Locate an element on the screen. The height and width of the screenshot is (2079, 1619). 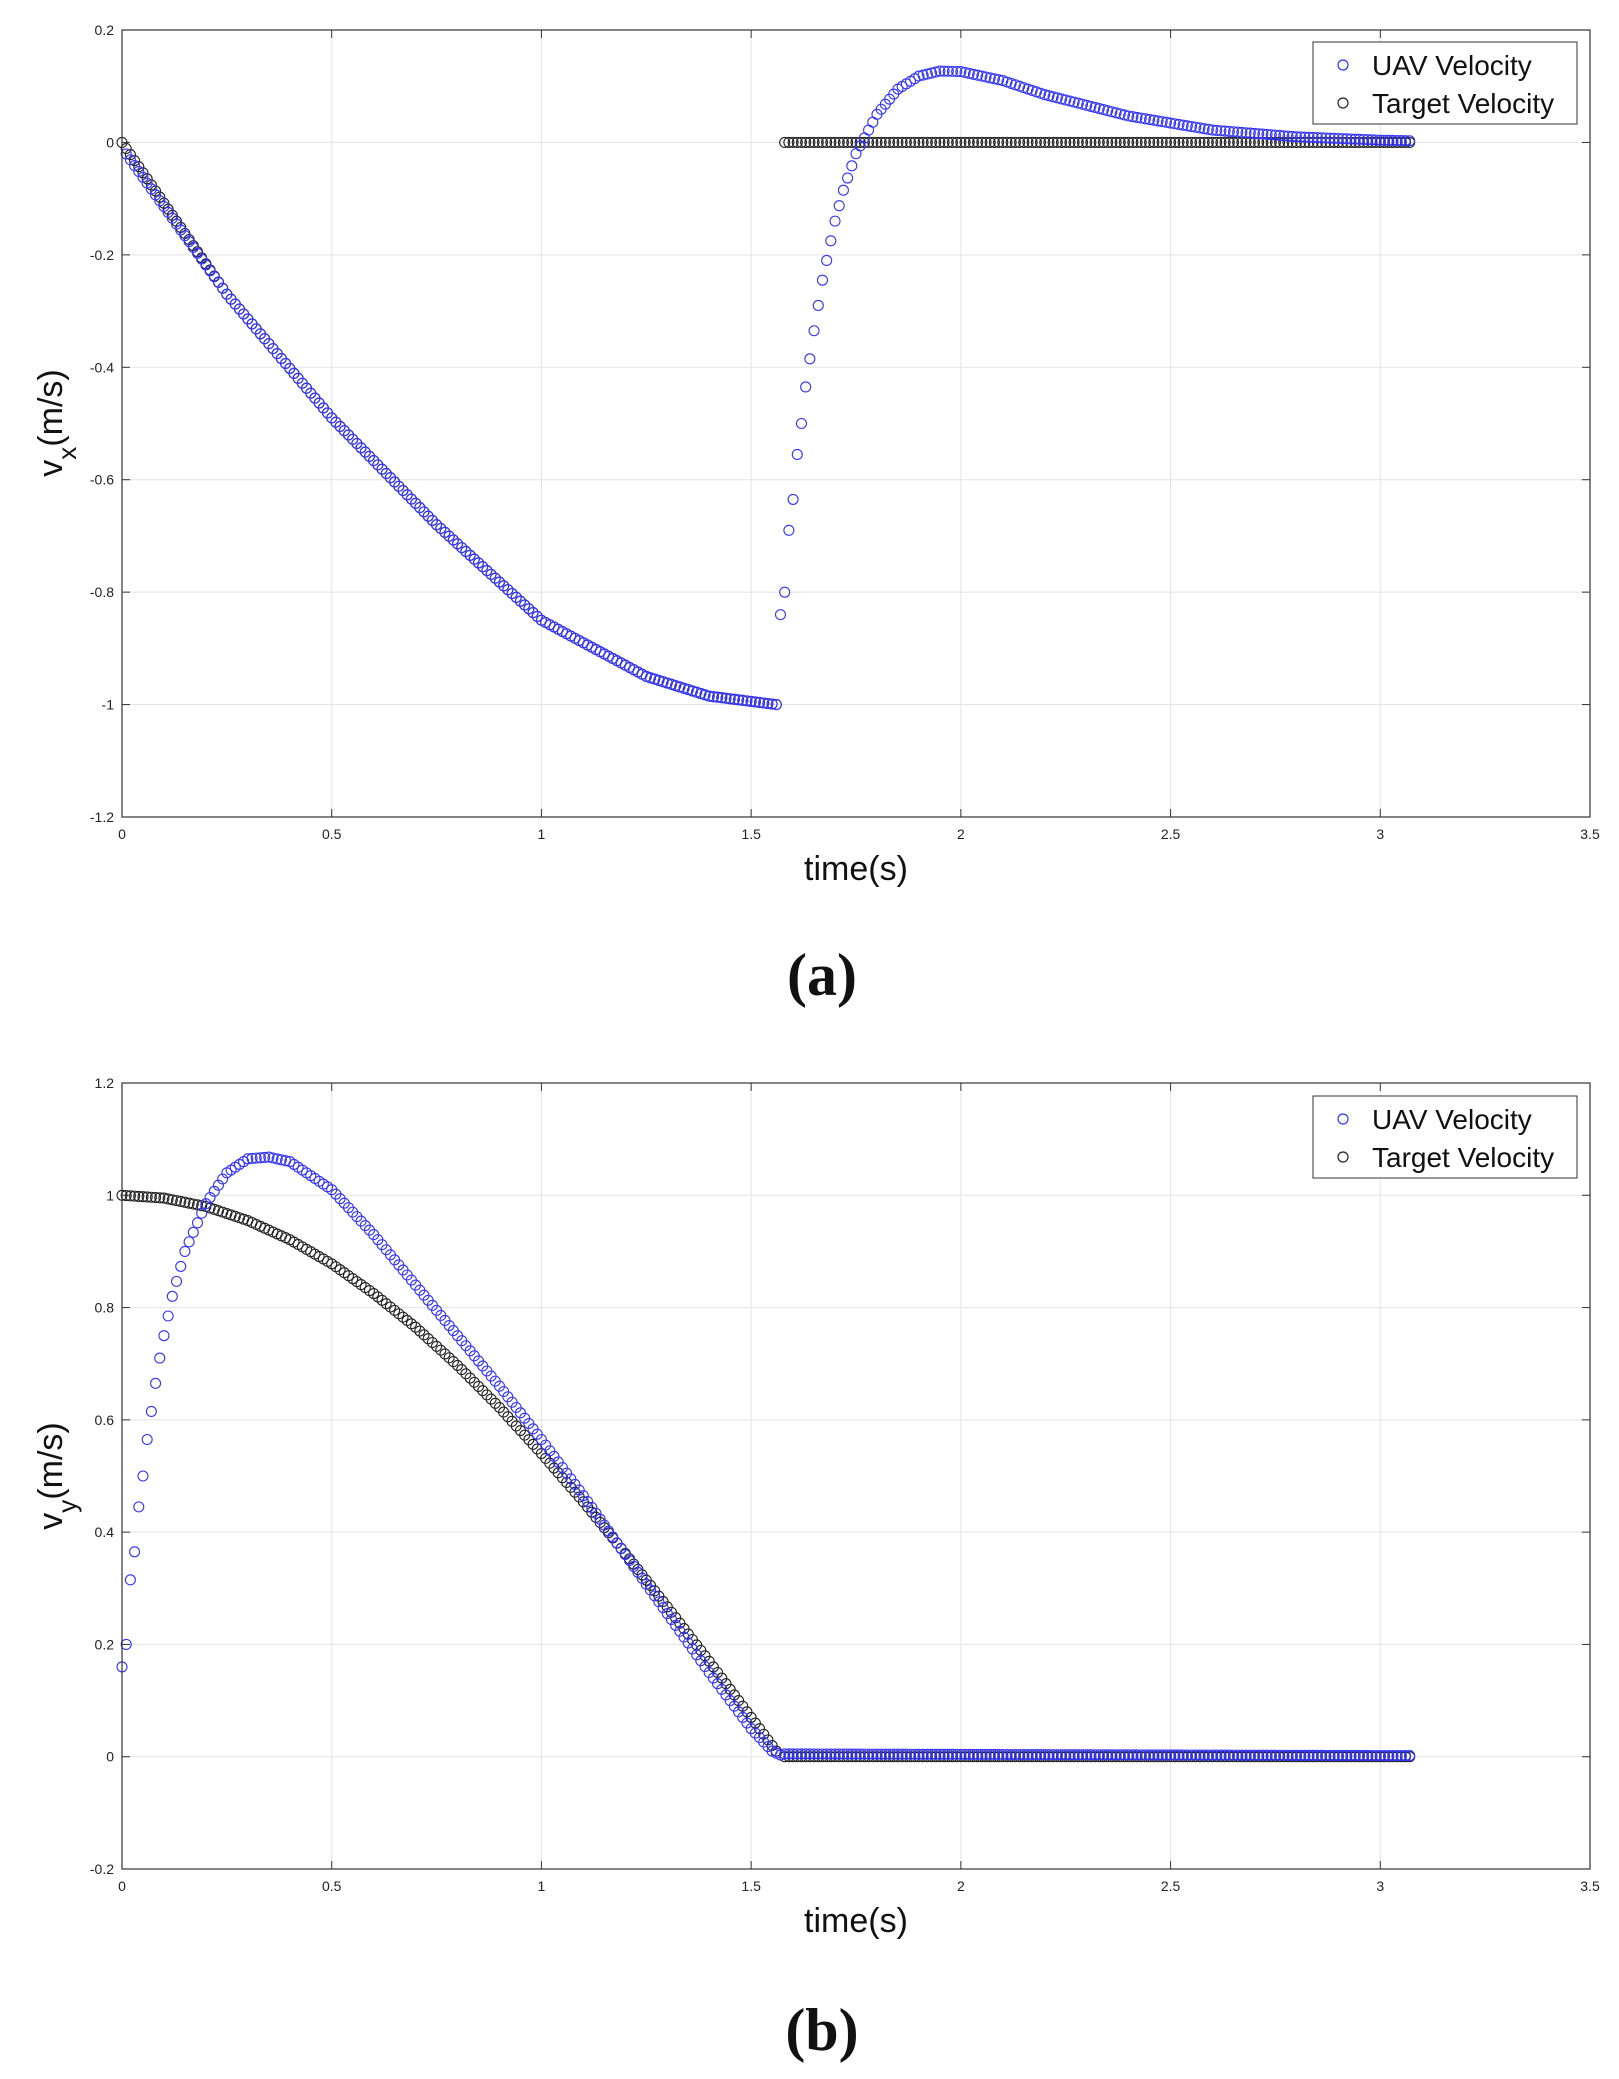
x-axis-label: time(s) is located at coordinates (856, 869).